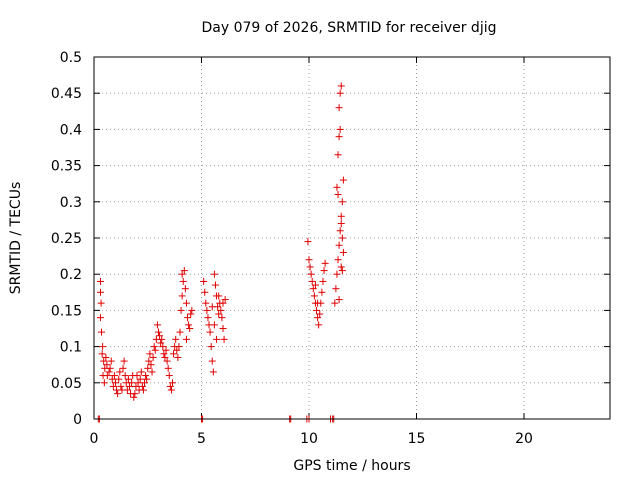 This screenshot has height=480, width=640. What do you see at coordinates (66, 167) in the screenshot?
I see `y-tick-label: 0.35` at bounding box center [66, 167].